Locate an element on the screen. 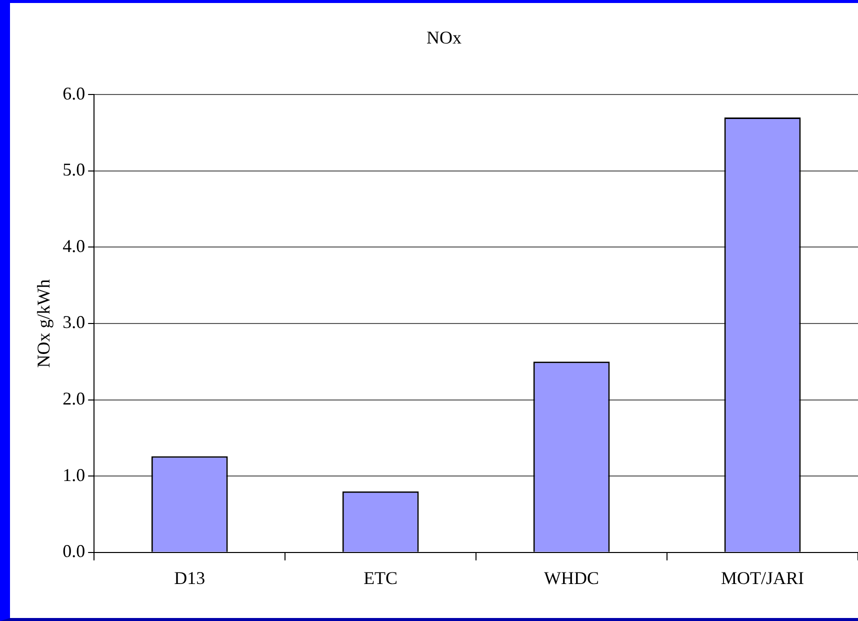 Image resolution: width=858 pixels, height=621 pixels. x-tick-label: MOT/JARI is located at coordinates (762, 578).